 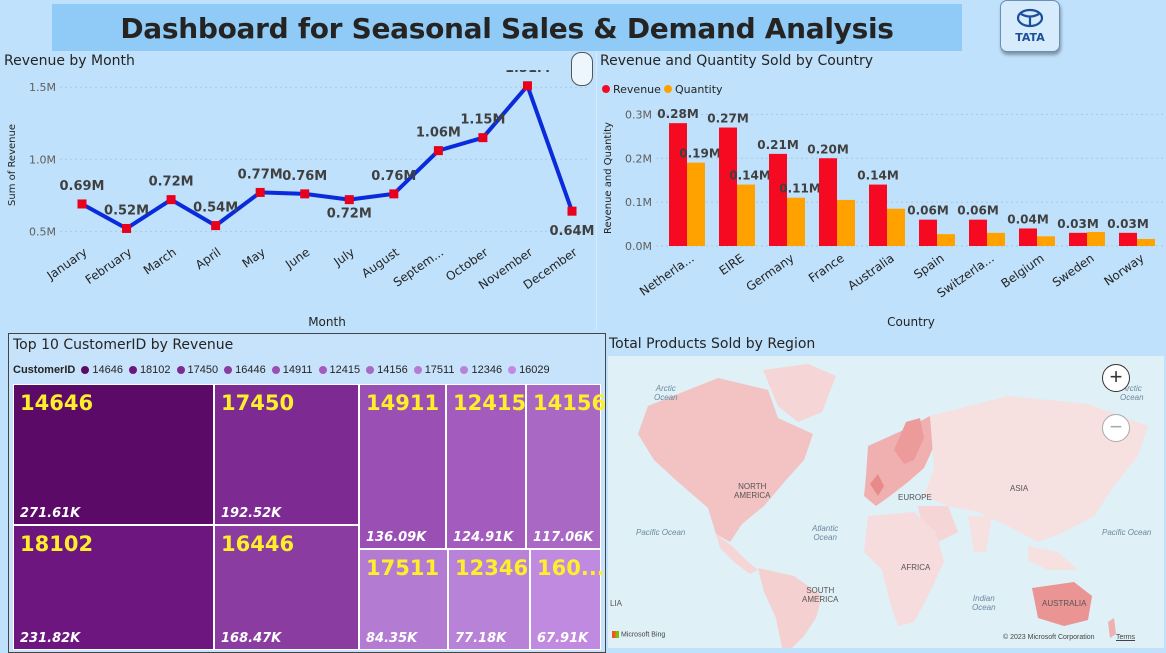 What do you see at coordinates (1028, 219) in the screenshot?
I see `revenue-data-label: 0.04M` at bounding box center [1028, 219].